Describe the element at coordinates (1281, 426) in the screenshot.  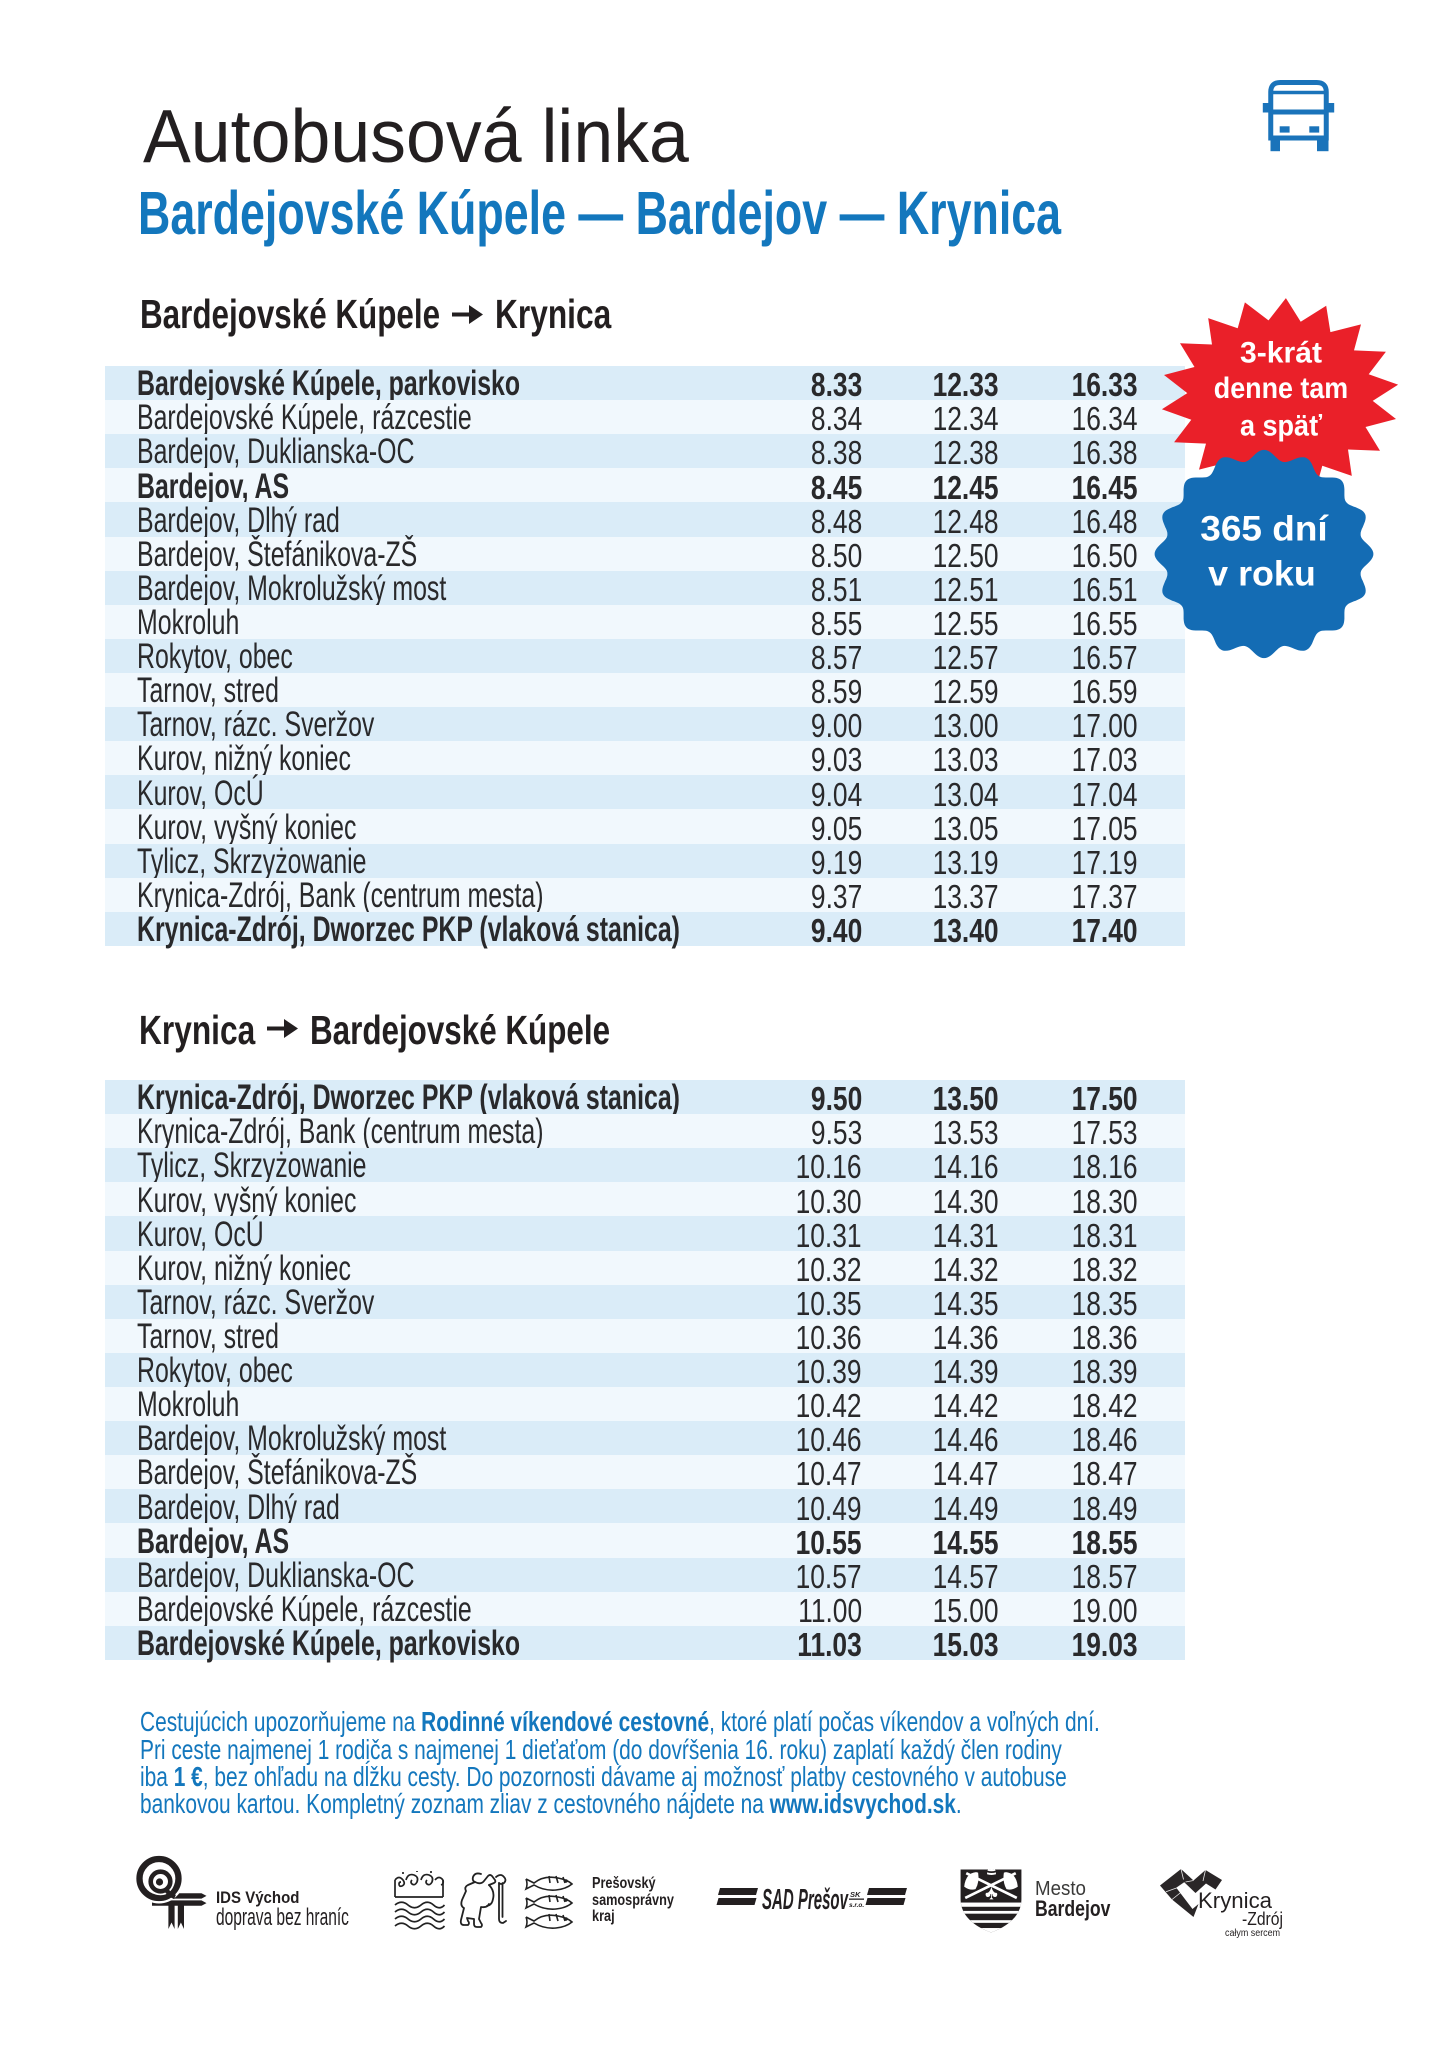
I see `svg-text: a späť` at that location.